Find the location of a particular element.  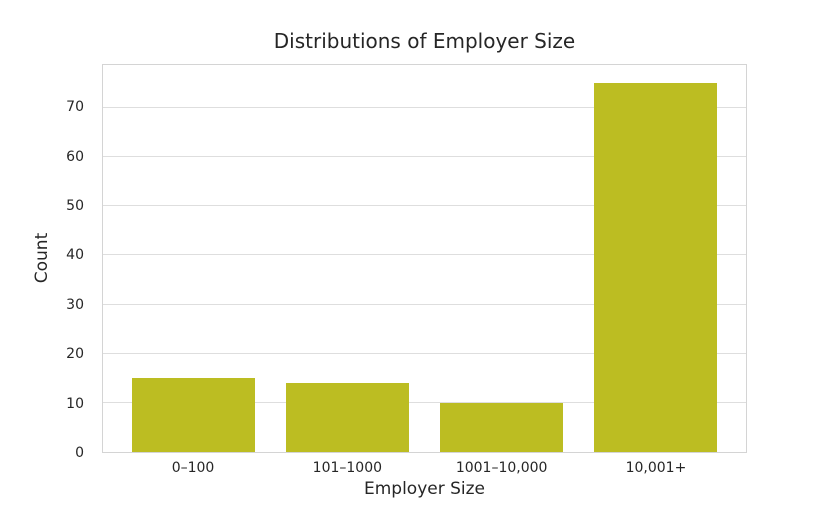

y-tick-label: 60 is located at coordinates (75, 156).